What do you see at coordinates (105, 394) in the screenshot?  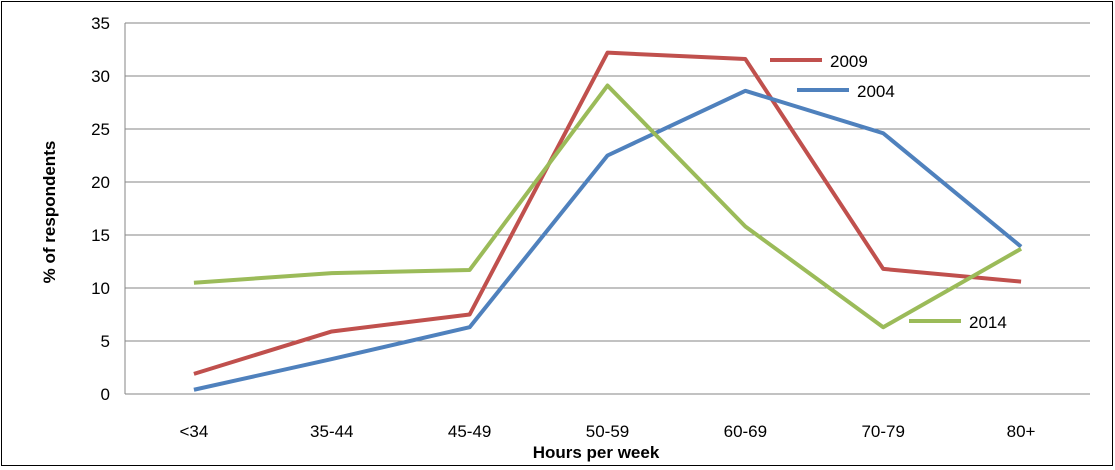 I see `y-tick-label: 0` at bounding box center [105, 394].